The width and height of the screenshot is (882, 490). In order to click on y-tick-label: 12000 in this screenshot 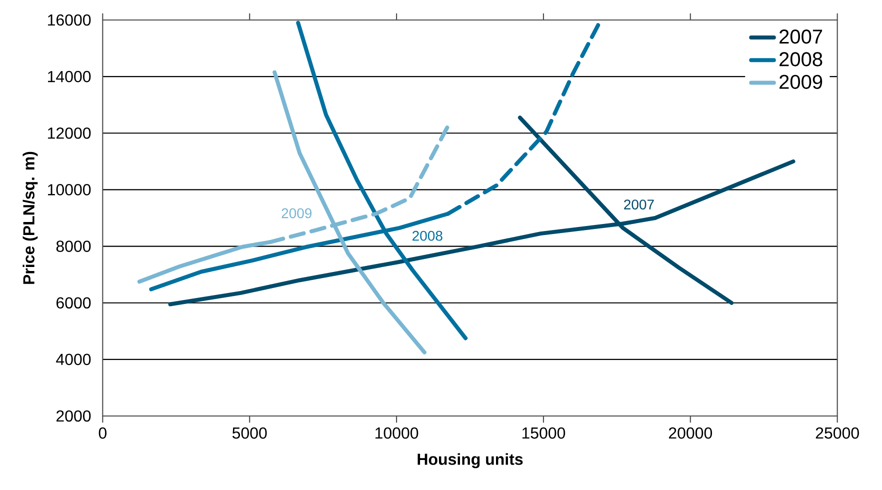, I will do `click(69, 133)`.